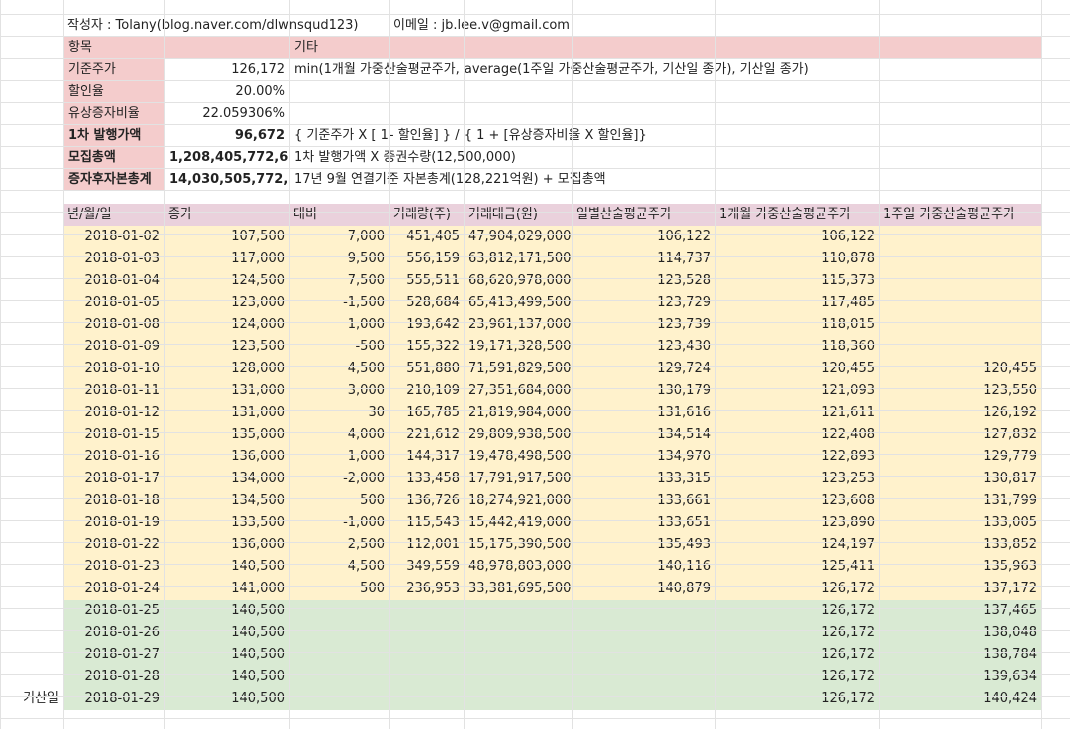 Image resolution: width=1070 pixels, height=729 pixels. What do you see at coordinates (339, 347) in the screenshot?
I see `cell-diff: -500` at bounding box center [339, 347].